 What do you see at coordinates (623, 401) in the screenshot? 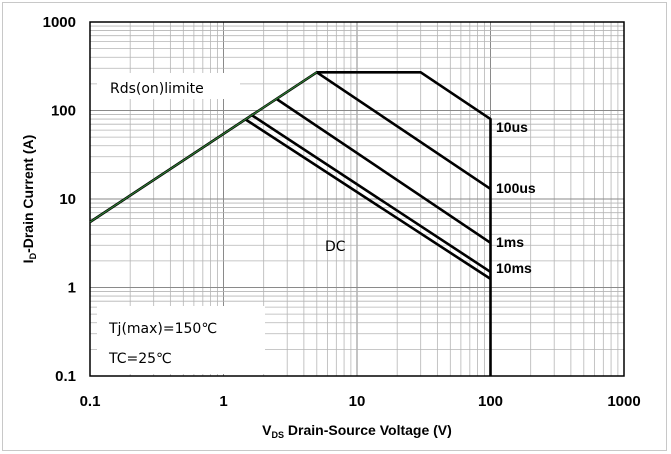
I see `x-tick-label: 1000` at bounding box center [623, 401].